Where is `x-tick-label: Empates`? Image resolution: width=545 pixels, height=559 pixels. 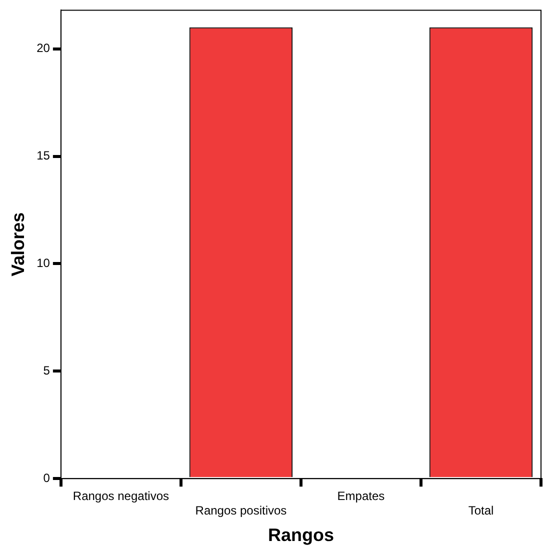 x-tick-label: Empates is located at coordinates (361, 496).